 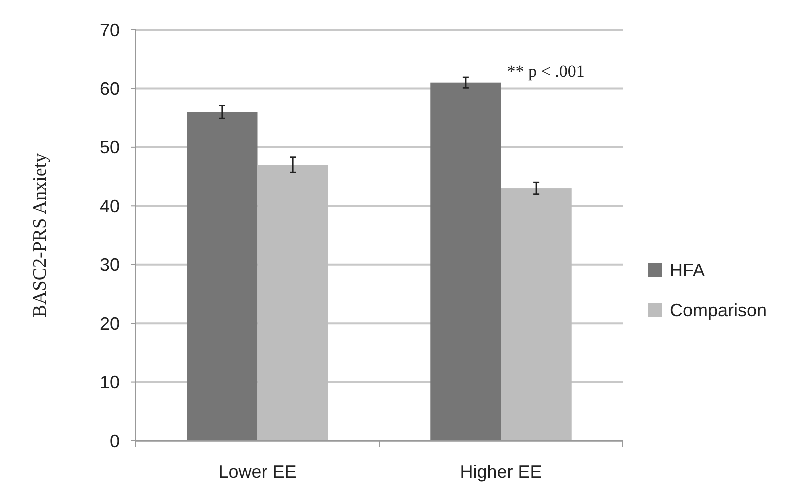 What do you see at coordinates (40, 235) in the screenshot?
I see `y-axis-title: BASC2-PRS Anxiety` at bounding box center [40, 235].